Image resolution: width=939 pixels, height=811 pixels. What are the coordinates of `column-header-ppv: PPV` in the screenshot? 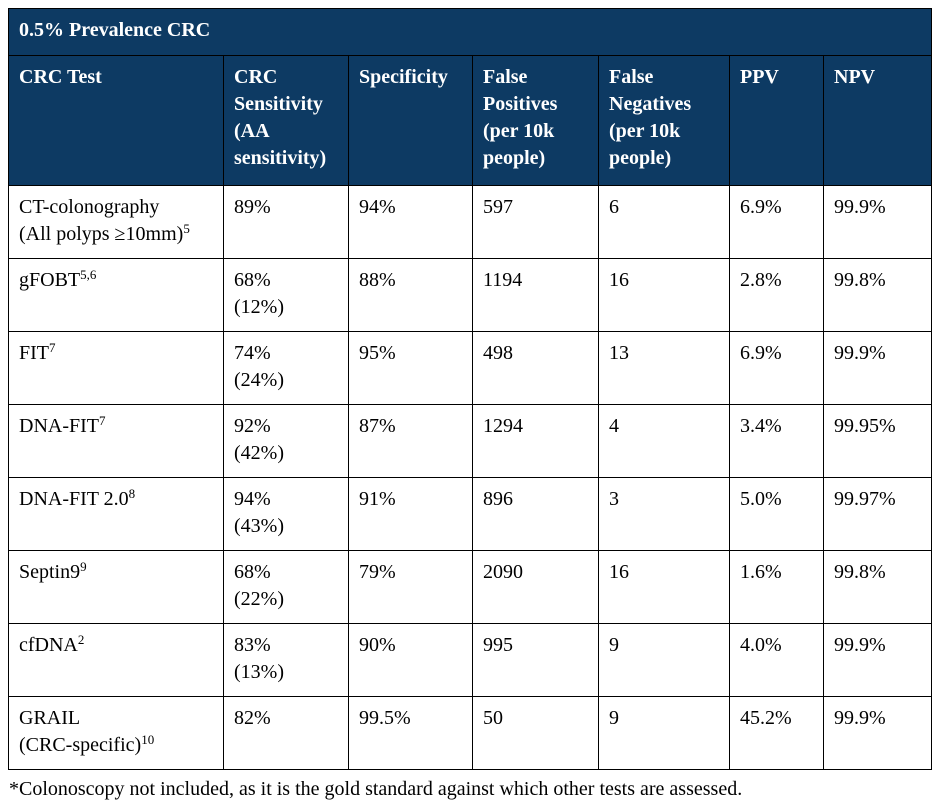 It's located at (776, 120).